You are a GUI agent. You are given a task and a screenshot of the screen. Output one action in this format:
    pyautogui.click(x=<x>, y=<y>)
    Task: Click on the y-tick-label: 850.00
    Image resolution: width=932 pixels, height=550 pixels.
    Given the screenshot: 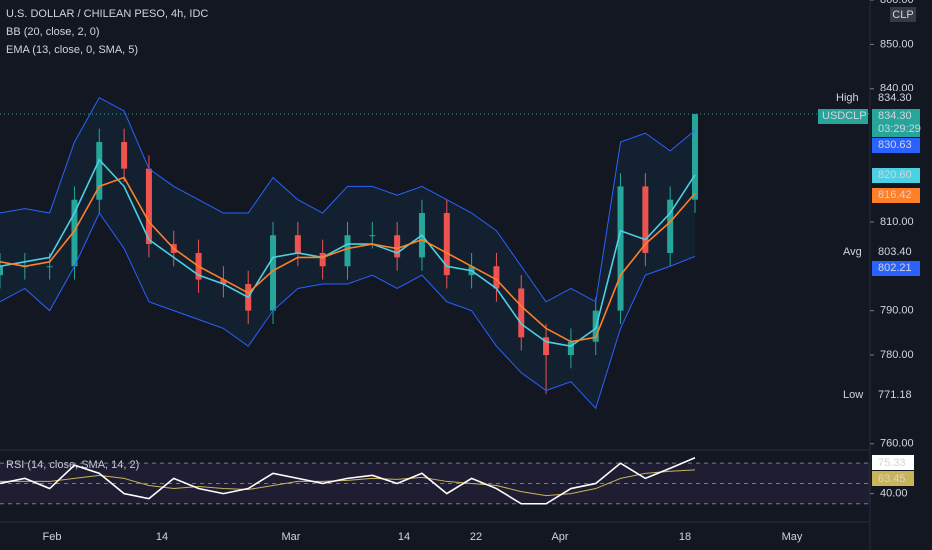 What is the action you would take?
    pyautogui.click(x=897, y=44)
    